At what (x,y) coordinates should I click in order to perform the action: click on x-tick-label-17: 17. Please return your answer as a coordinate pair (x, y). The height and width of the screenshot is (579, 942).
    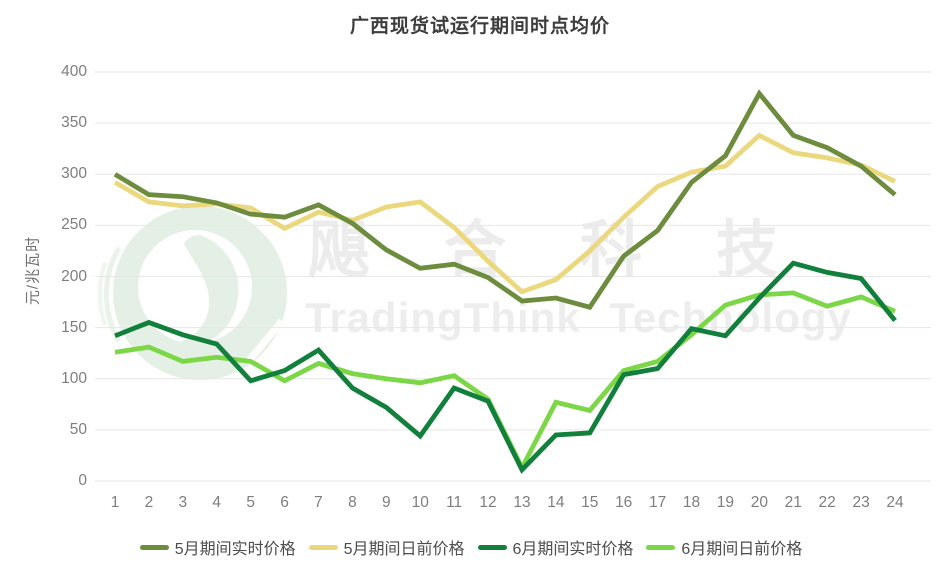
    Looking at the image, I should click on (657, 502).